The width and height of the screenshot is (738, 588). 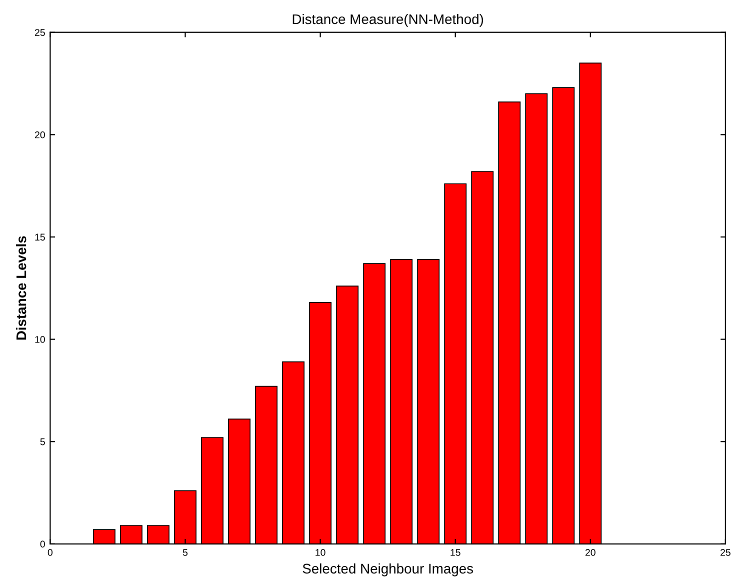 I want to click on chart-title: Distance Measure(NN-Method), so click(x=388, y=20).